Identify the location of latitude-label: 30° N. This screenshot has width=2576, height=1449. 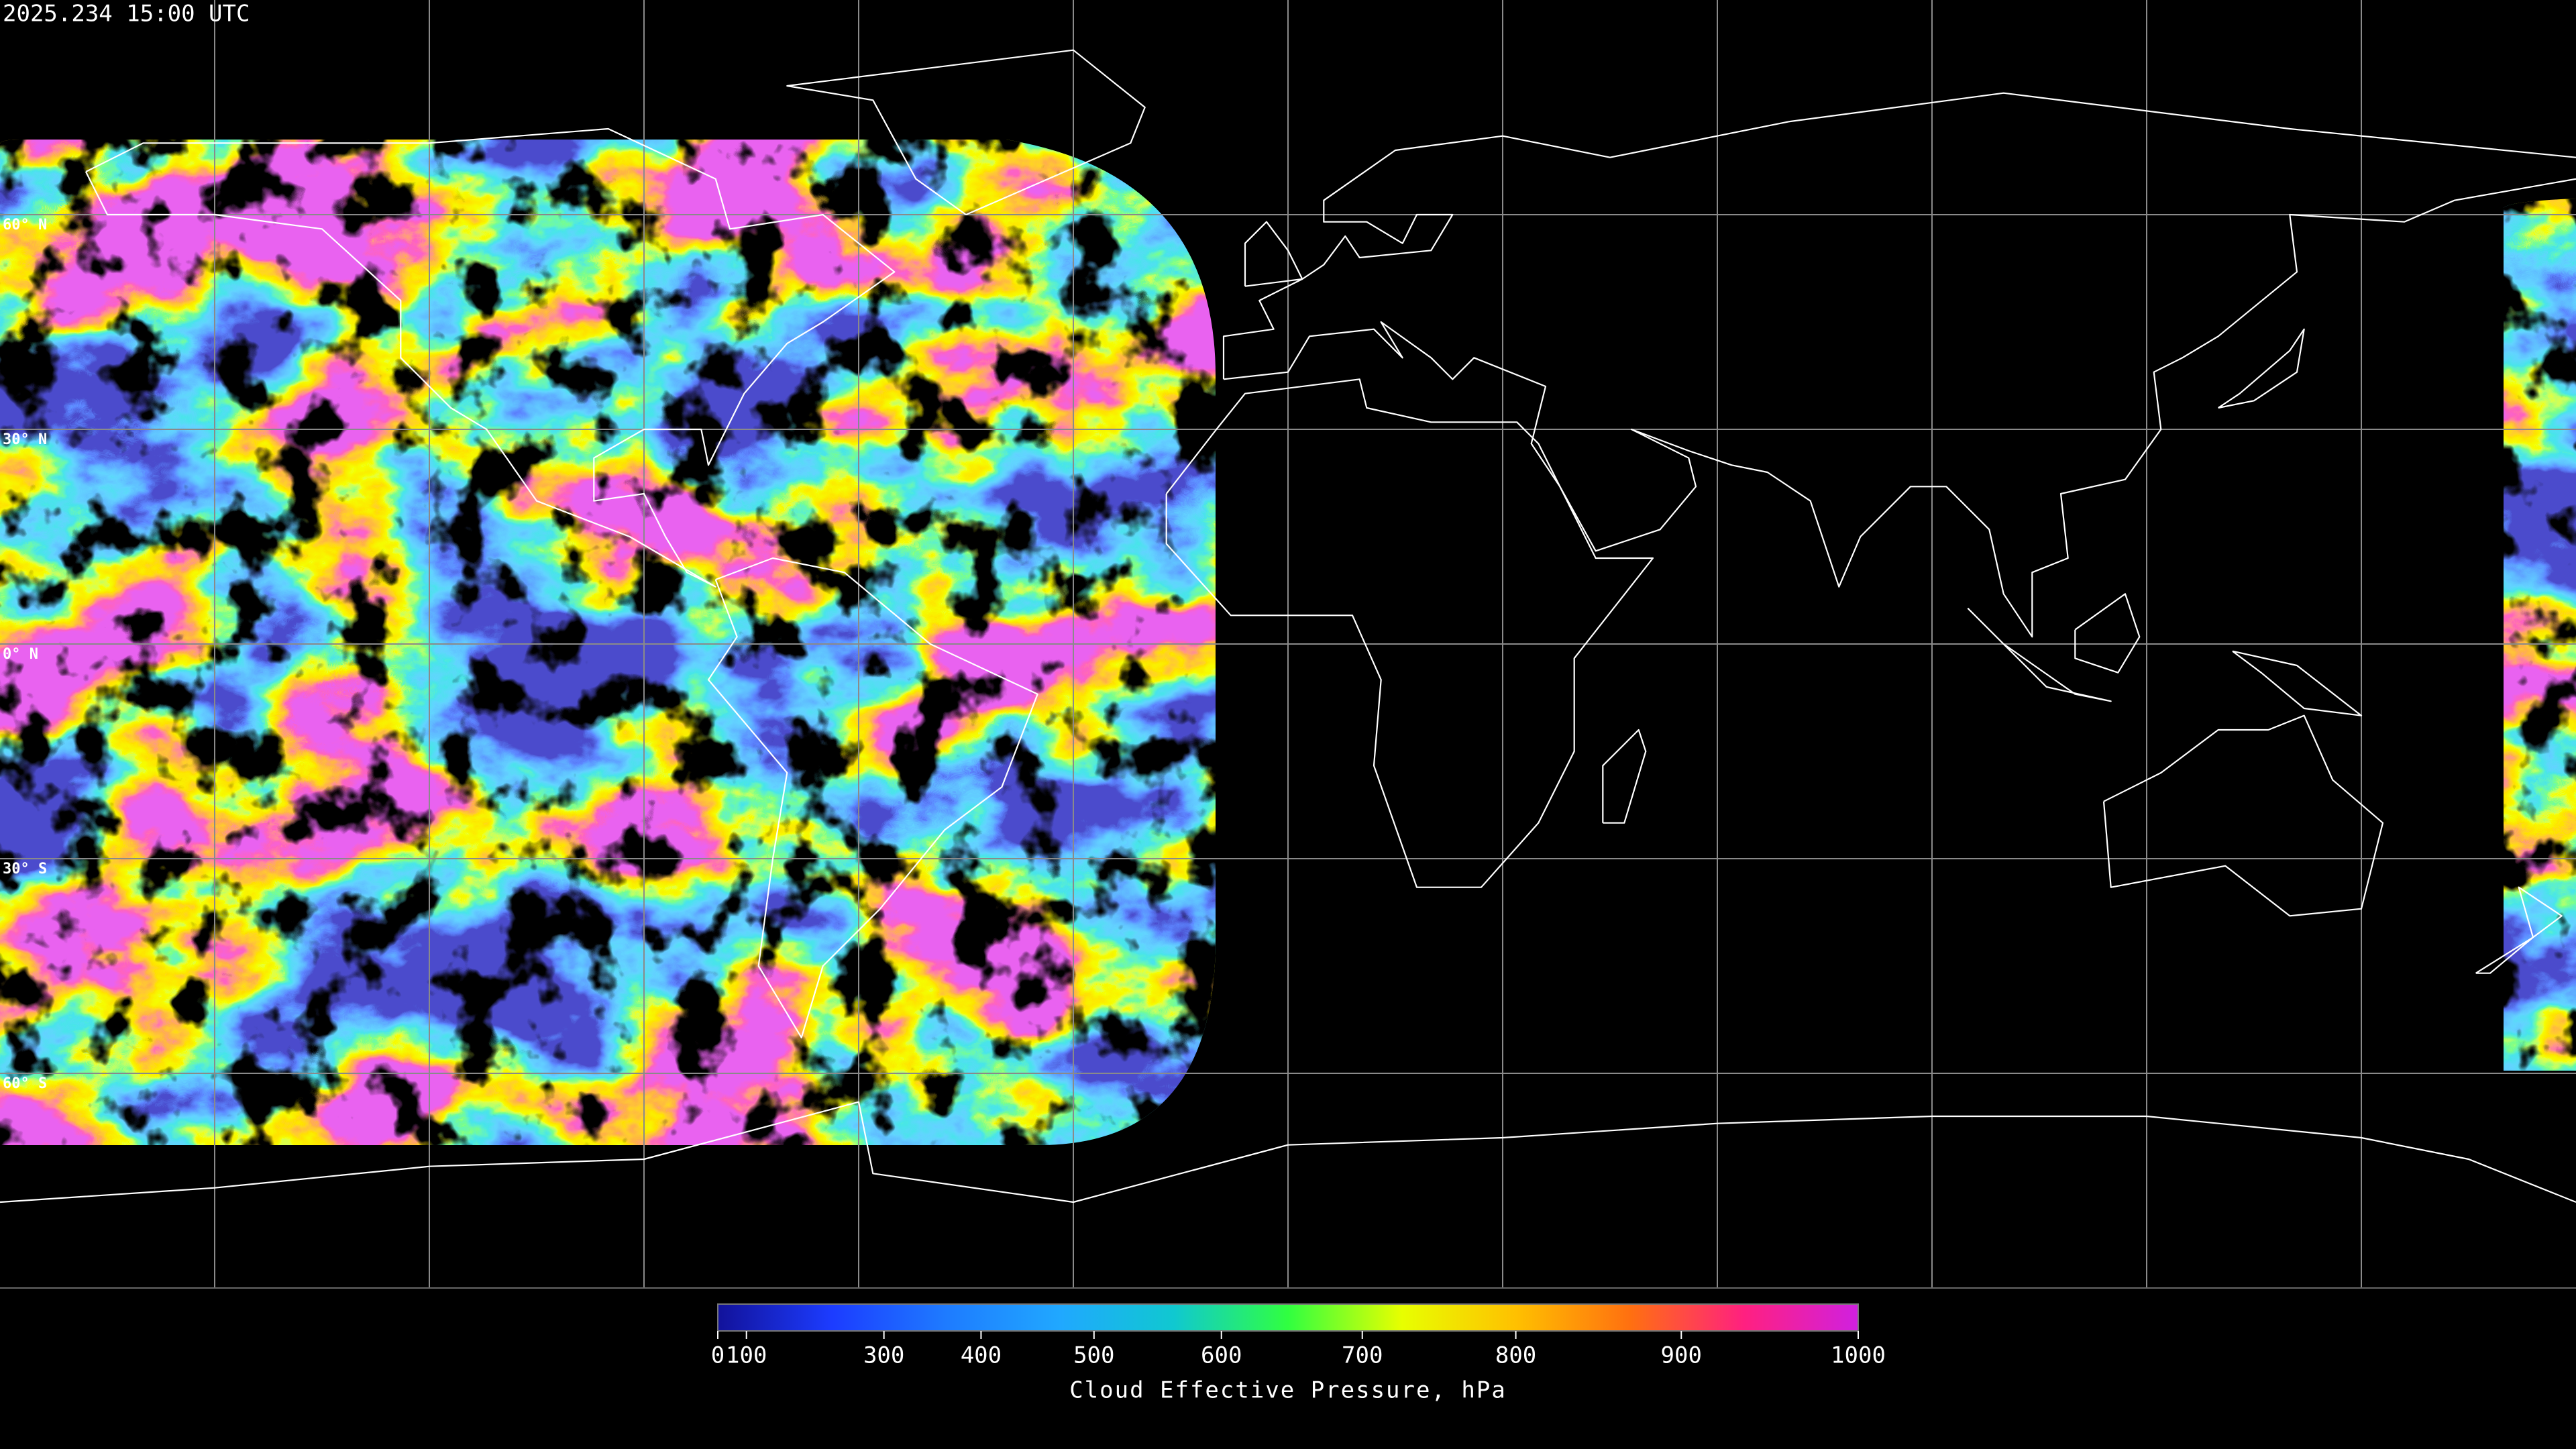
(25, 439).